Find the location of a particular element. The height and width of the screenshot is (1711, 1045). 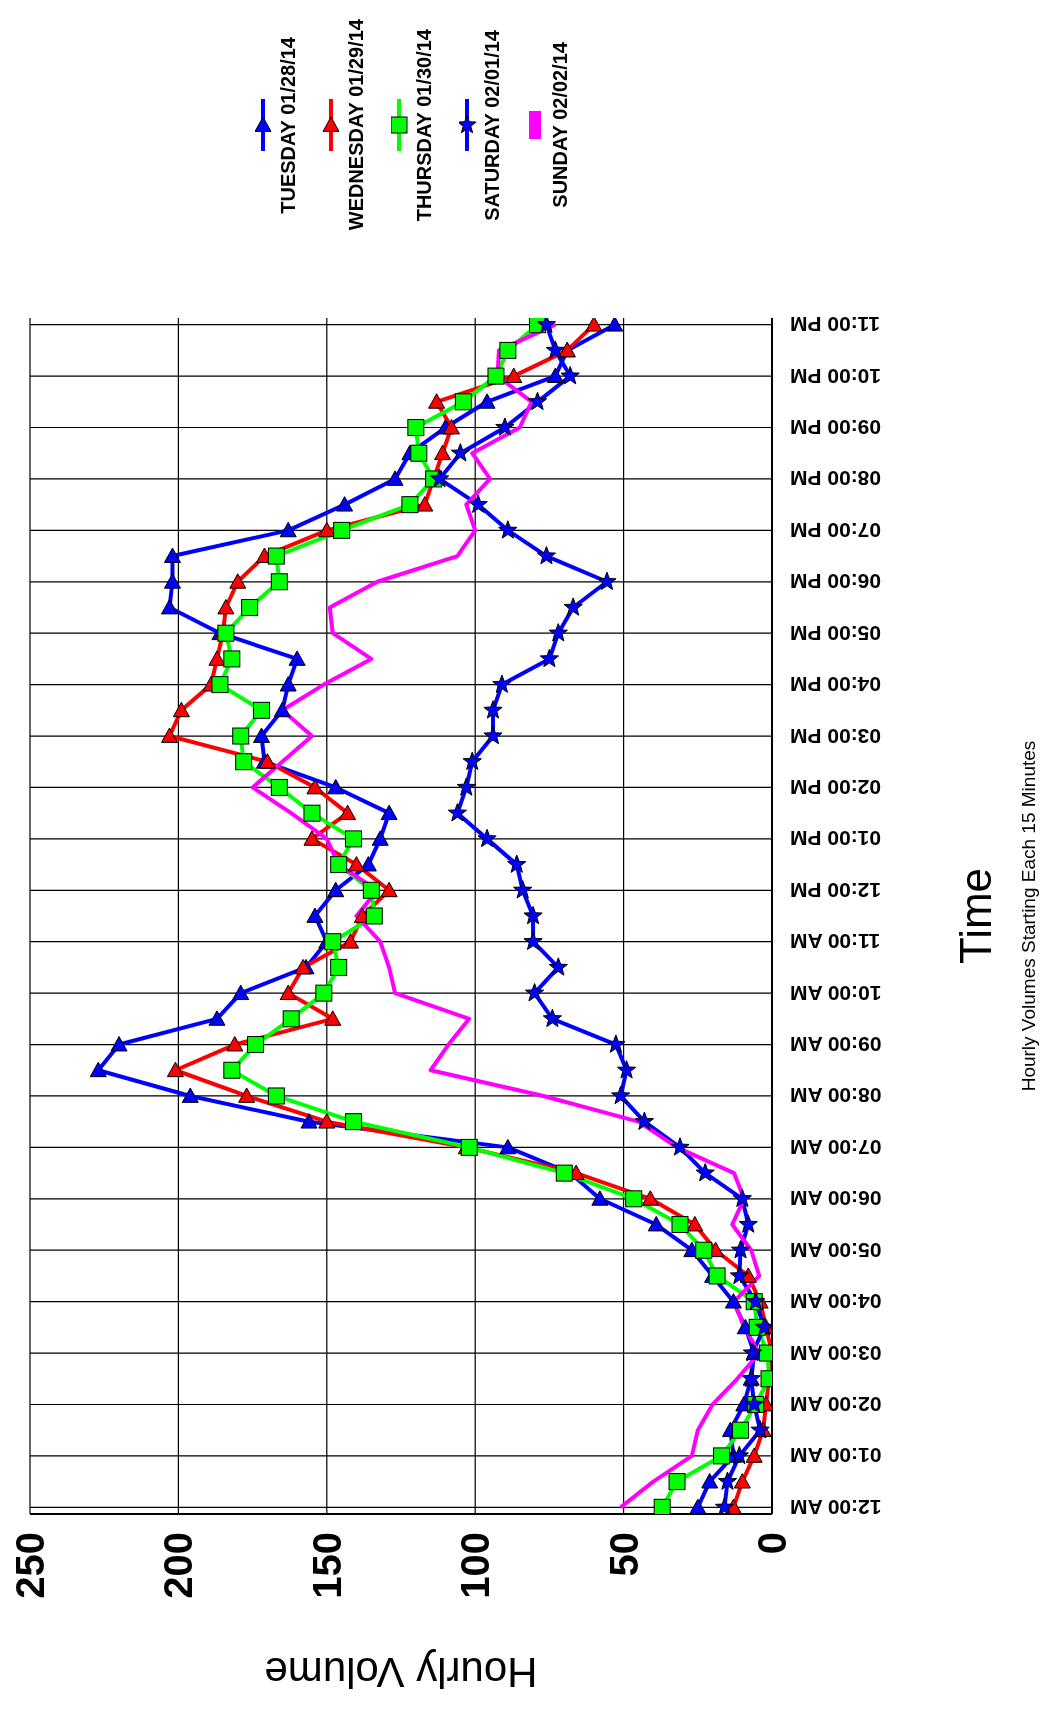

legend-label: SUNDAY 02/02/14 is located at coordinates (560, 125).